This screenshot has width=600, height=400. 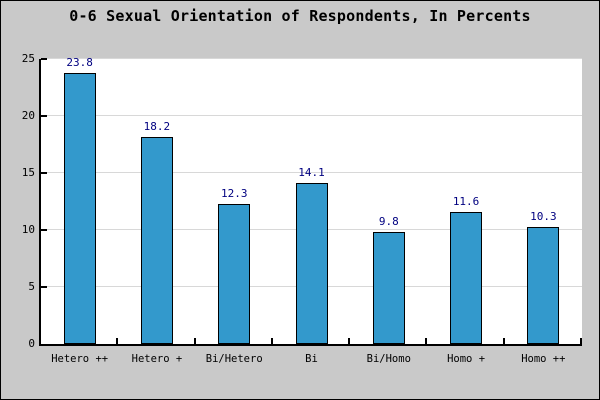 I want to click on x-category-label: Hetero ++, so click(x=80, y=359).